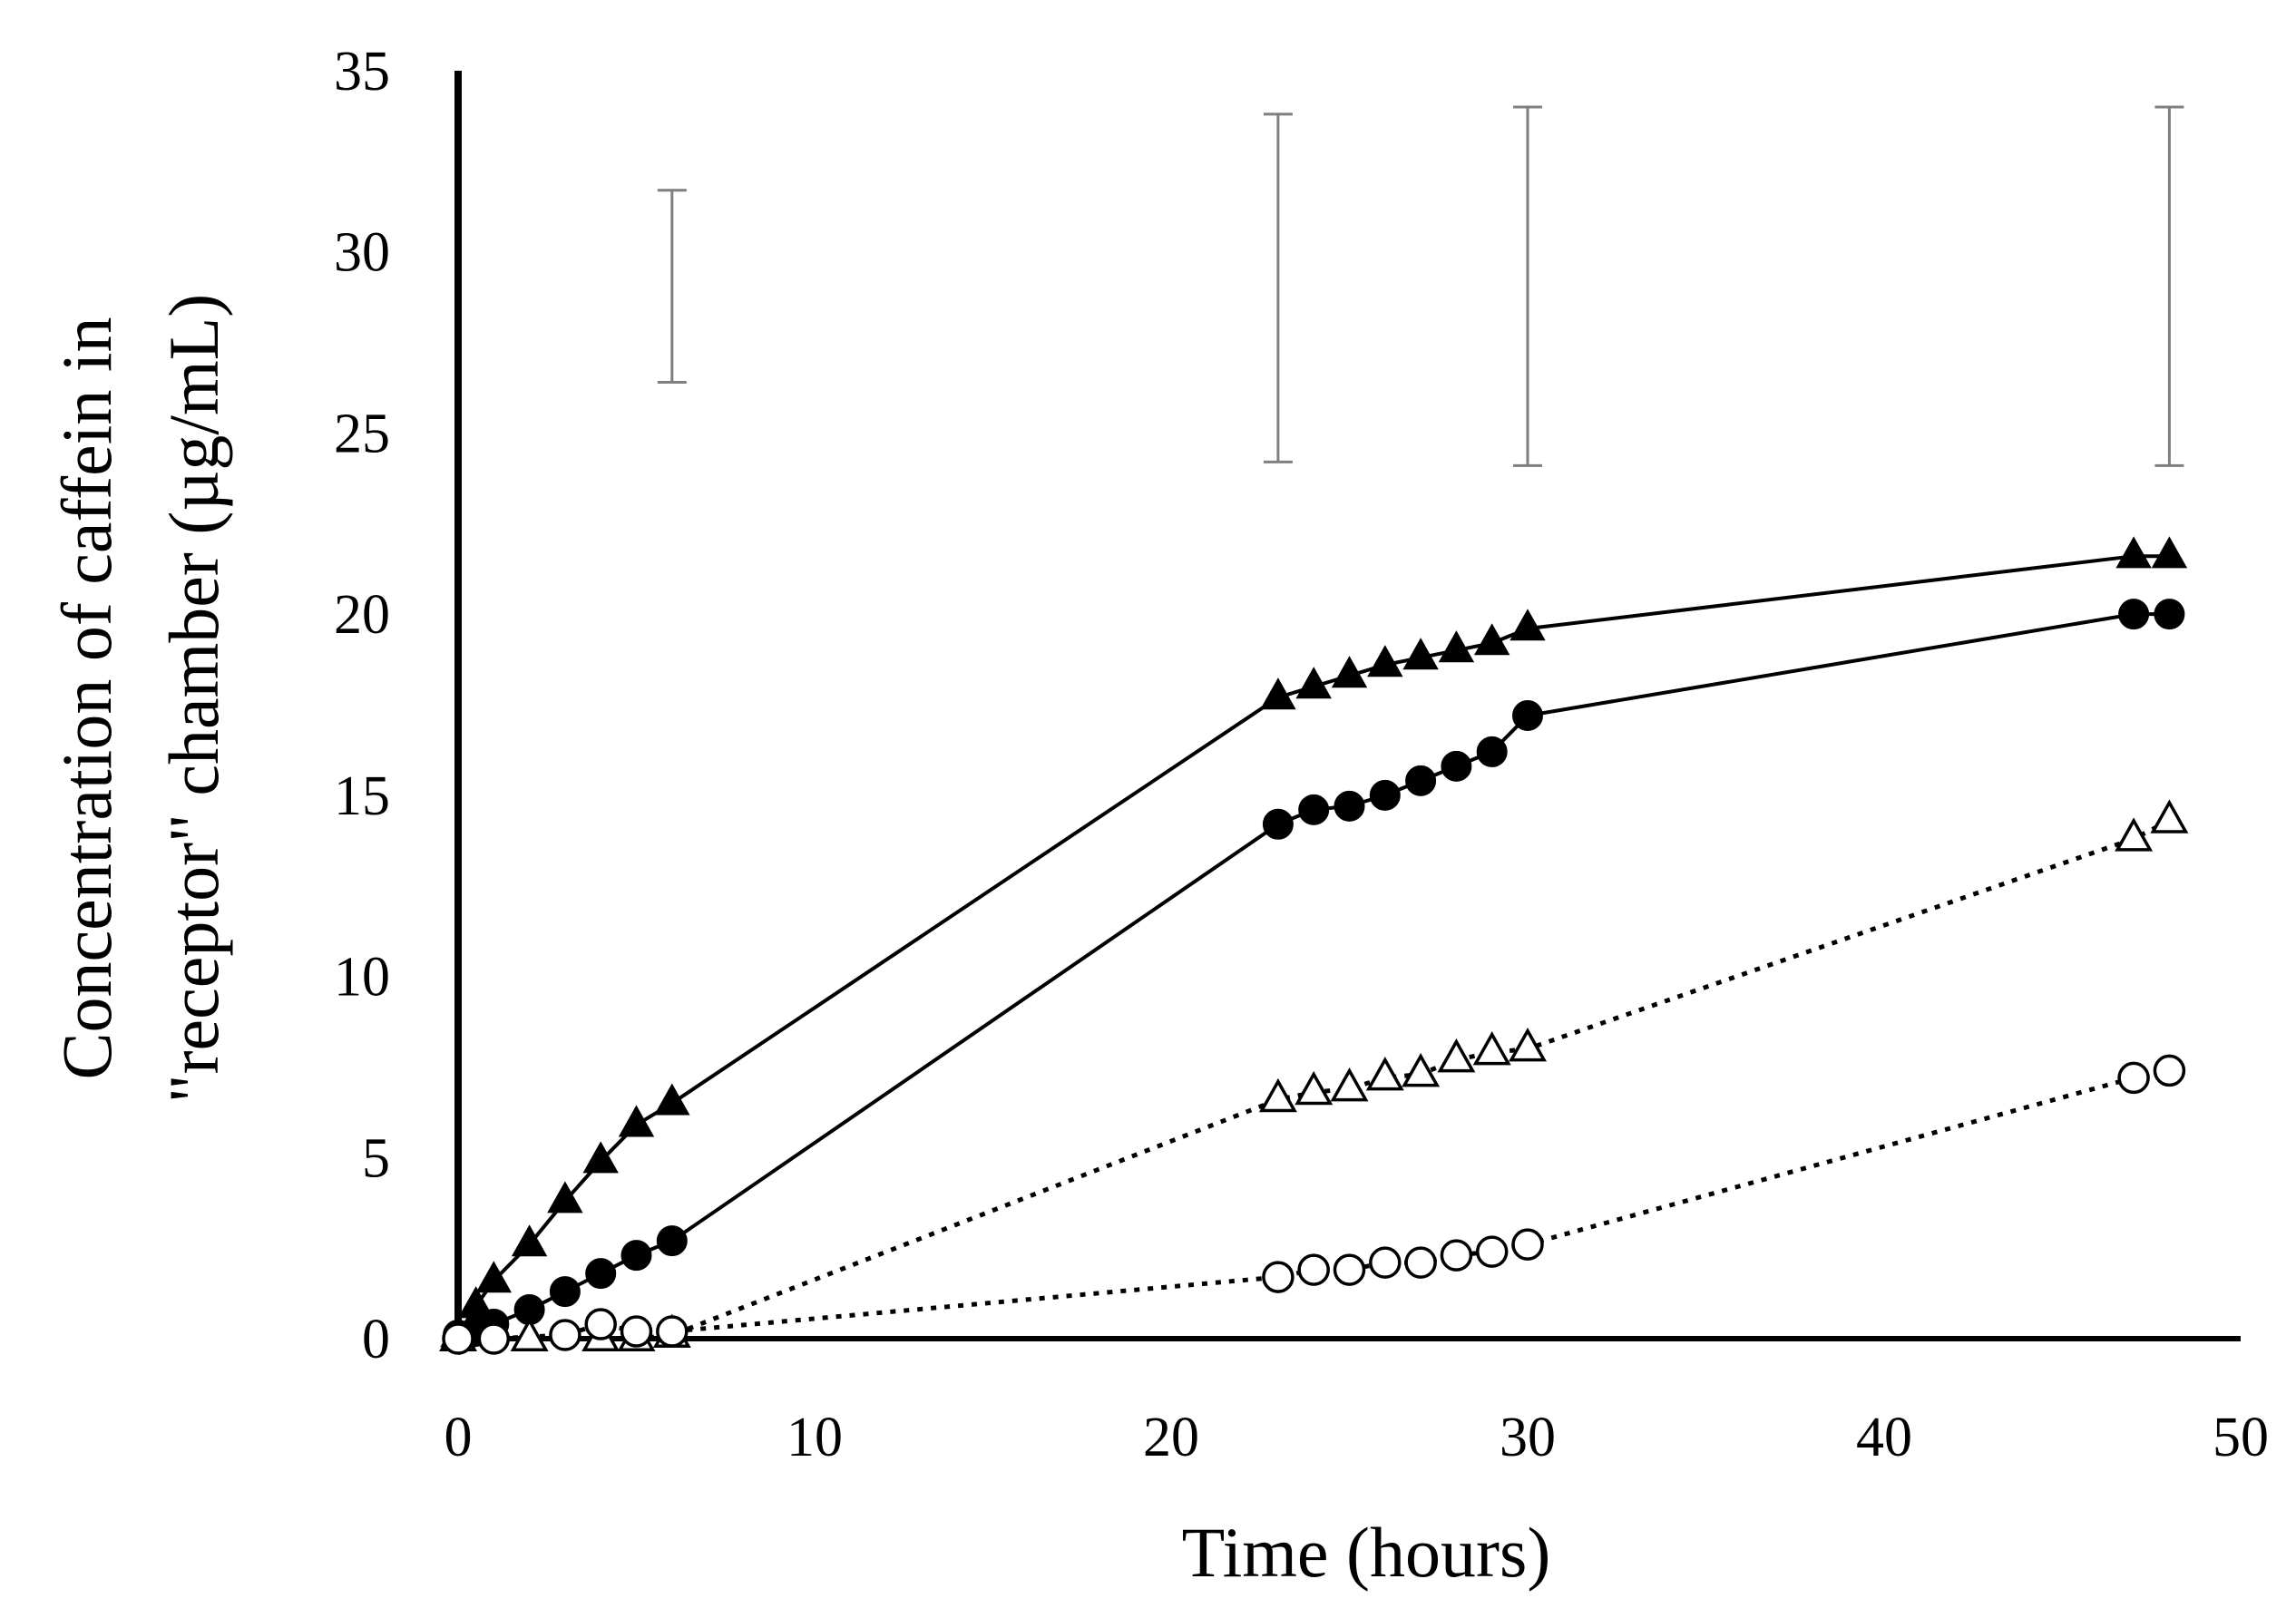 This screenshot has width=2296, height=1618. Describe the element at coordinates (1171, 1437) in the screenshot. I see `x-tick-label: 20` at that location.